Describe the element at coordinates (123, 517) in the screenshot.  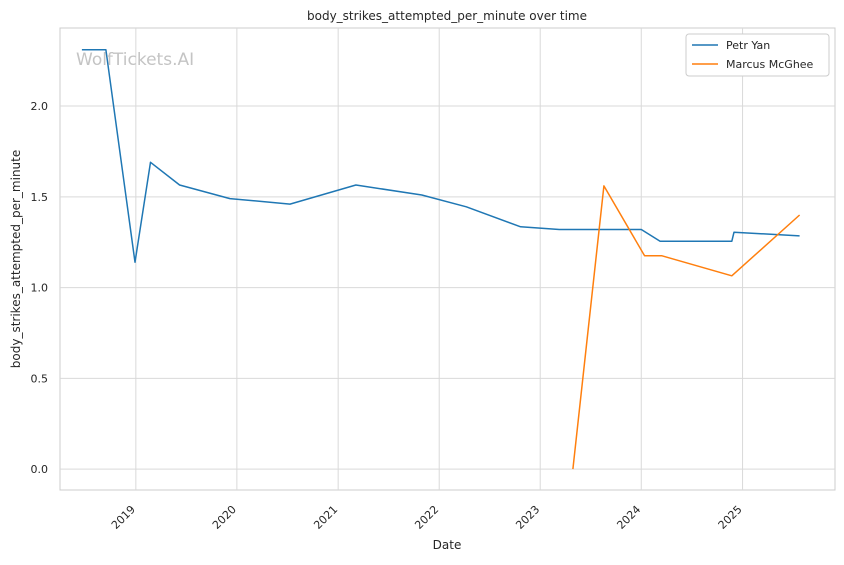
I see `x-tick-label: 2019` at that location.